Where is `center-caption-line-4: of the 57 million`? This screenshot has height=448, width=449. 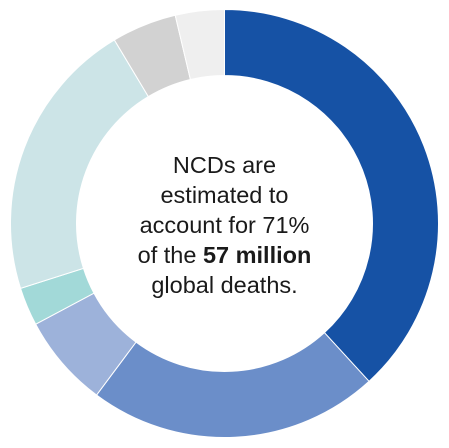 center-caption-line-4: of the 57 million is located at coordinates (224, 255).